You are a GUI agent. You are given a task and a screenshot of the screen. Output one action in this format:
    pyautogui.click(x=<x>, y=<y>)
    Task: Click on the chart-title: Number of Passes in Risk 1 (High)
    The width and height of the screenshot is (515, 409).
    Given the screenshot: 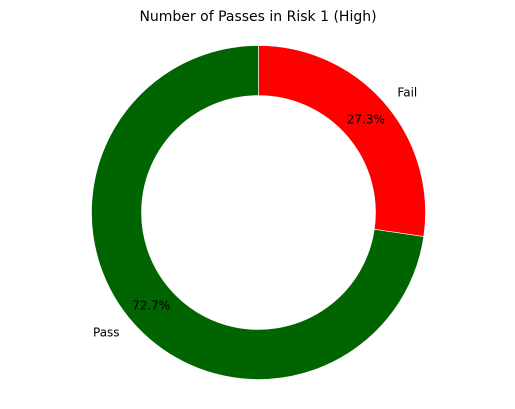 What is the action you would take?
    pyautogui.click(x=257, y=17)
    